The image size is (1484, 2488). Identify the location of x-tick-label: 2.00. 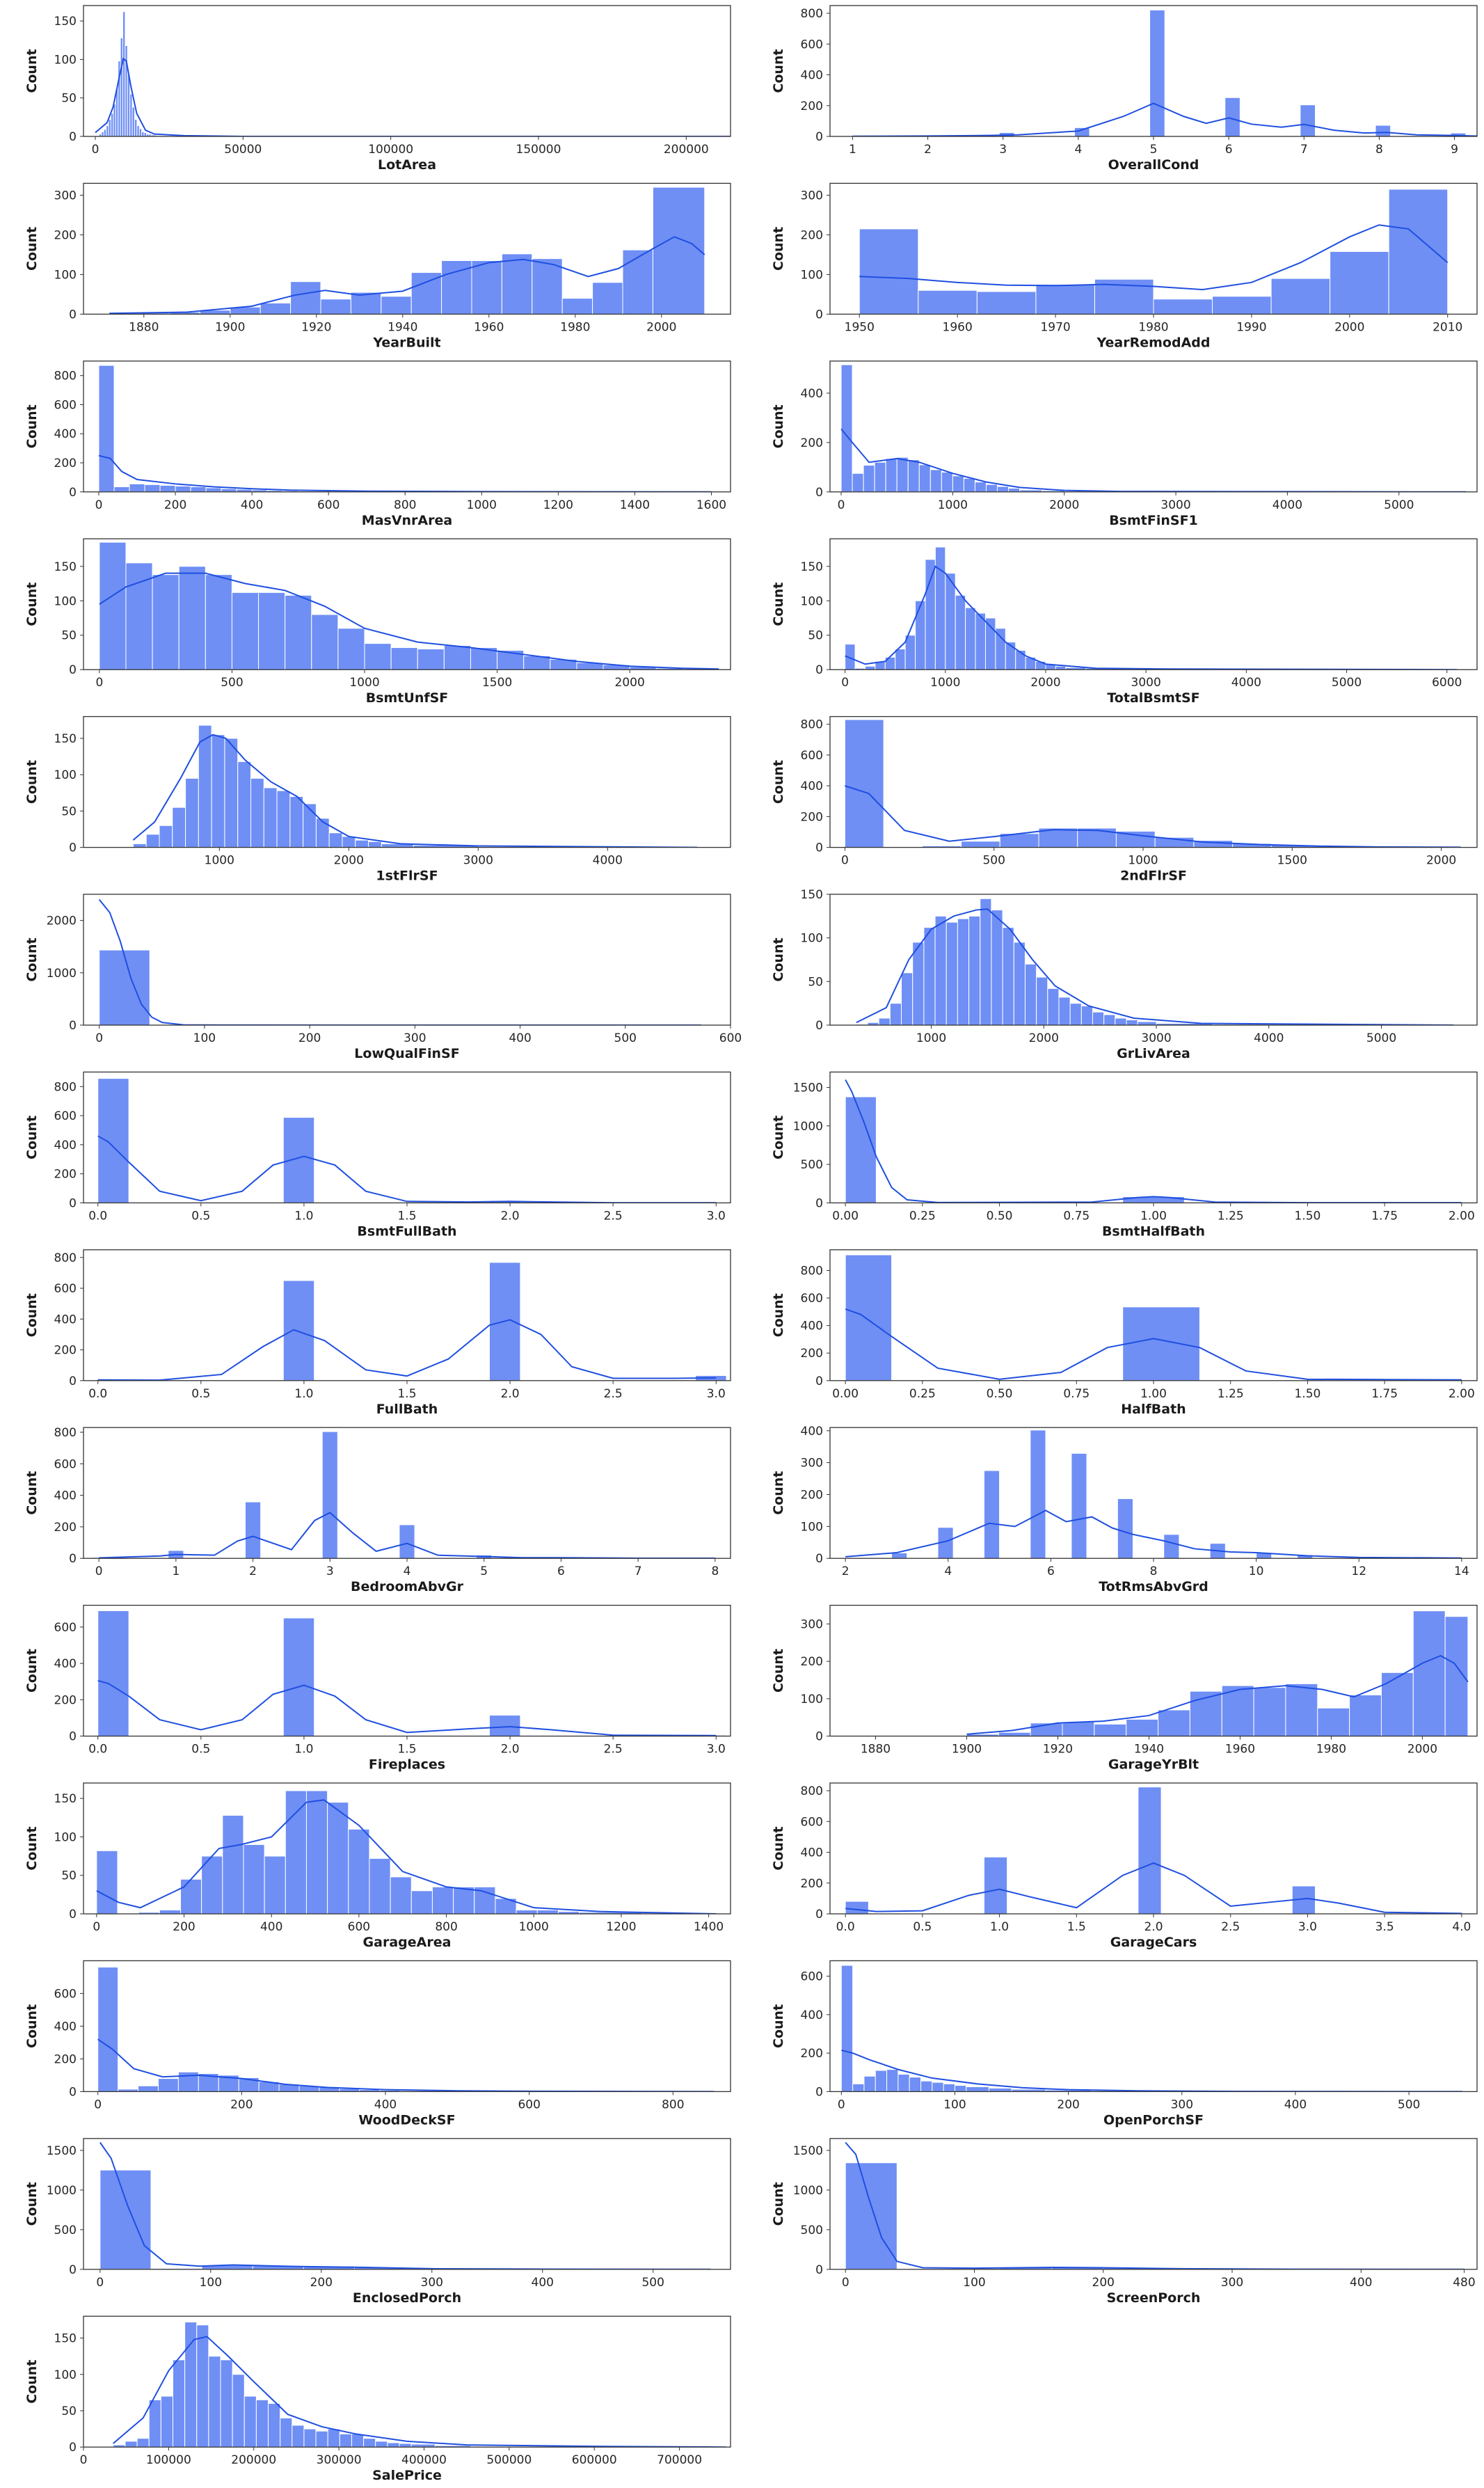
(1462, 1394).